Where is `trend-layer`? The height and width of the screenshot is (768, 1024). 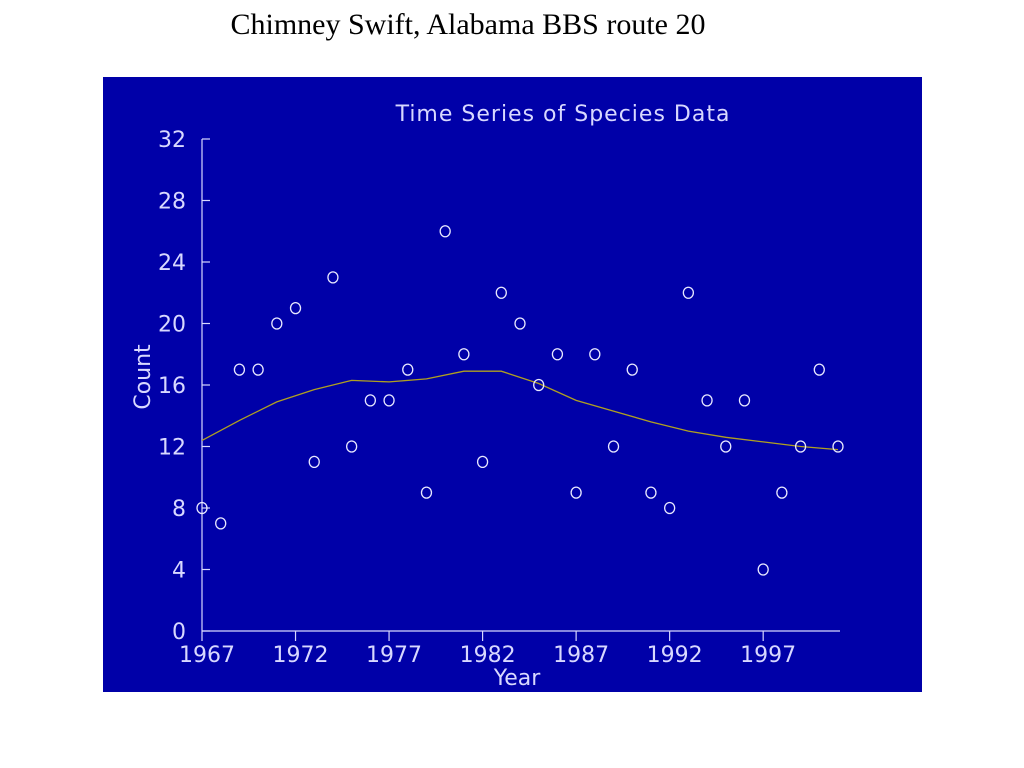
trend-layer is located at coordinates (520, 410).